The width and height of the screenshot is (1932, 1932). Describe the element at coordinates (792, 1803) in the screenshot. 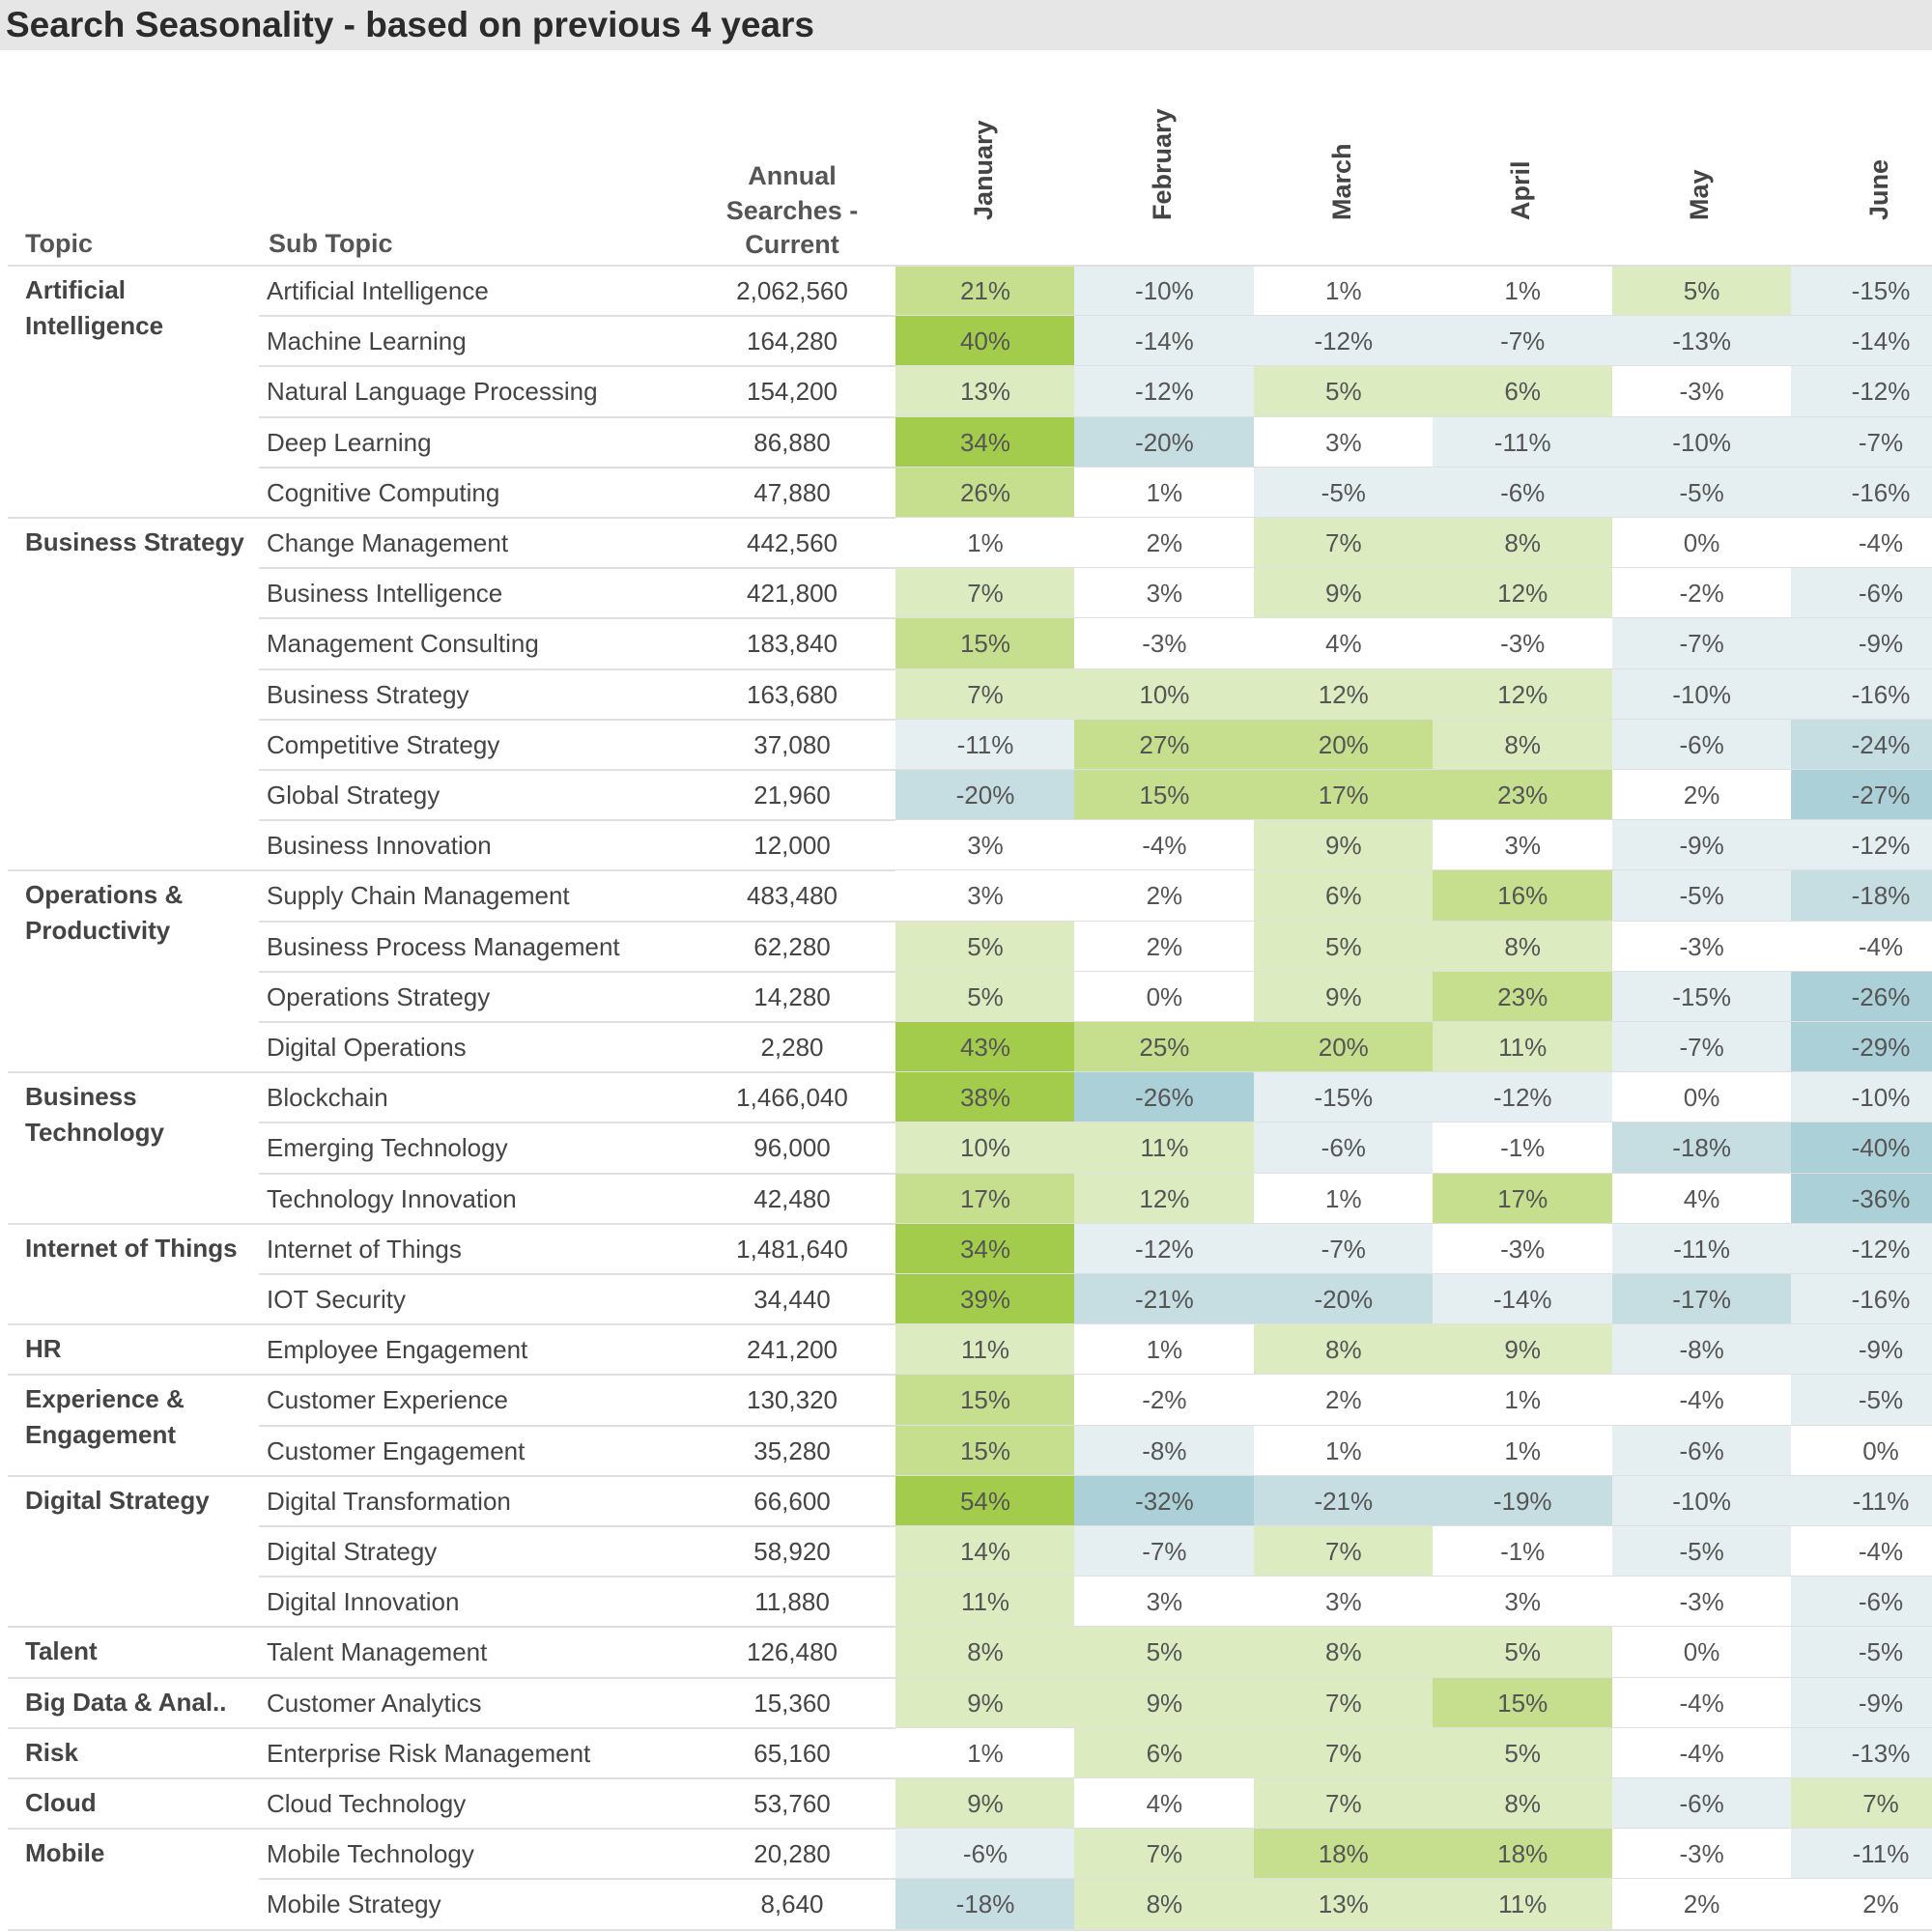

I see `annual-searches-value: 53,760` at that location.